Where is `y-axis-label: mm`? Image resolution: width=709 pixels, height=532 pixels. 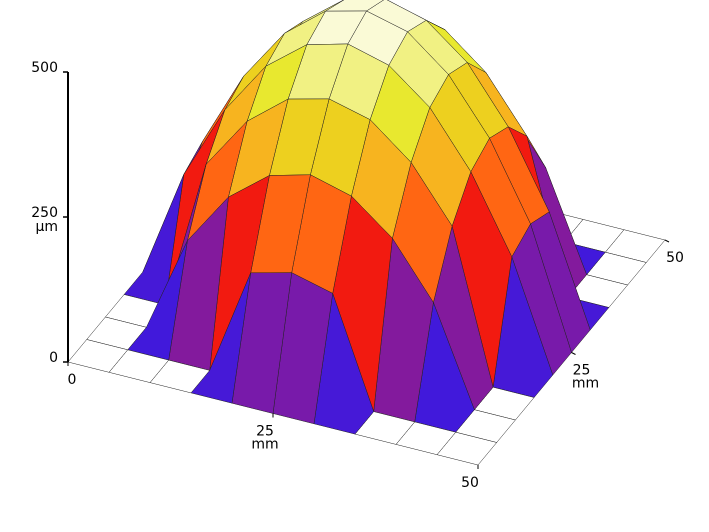 y-axis-label: mm is located at coordinates (585, 384).